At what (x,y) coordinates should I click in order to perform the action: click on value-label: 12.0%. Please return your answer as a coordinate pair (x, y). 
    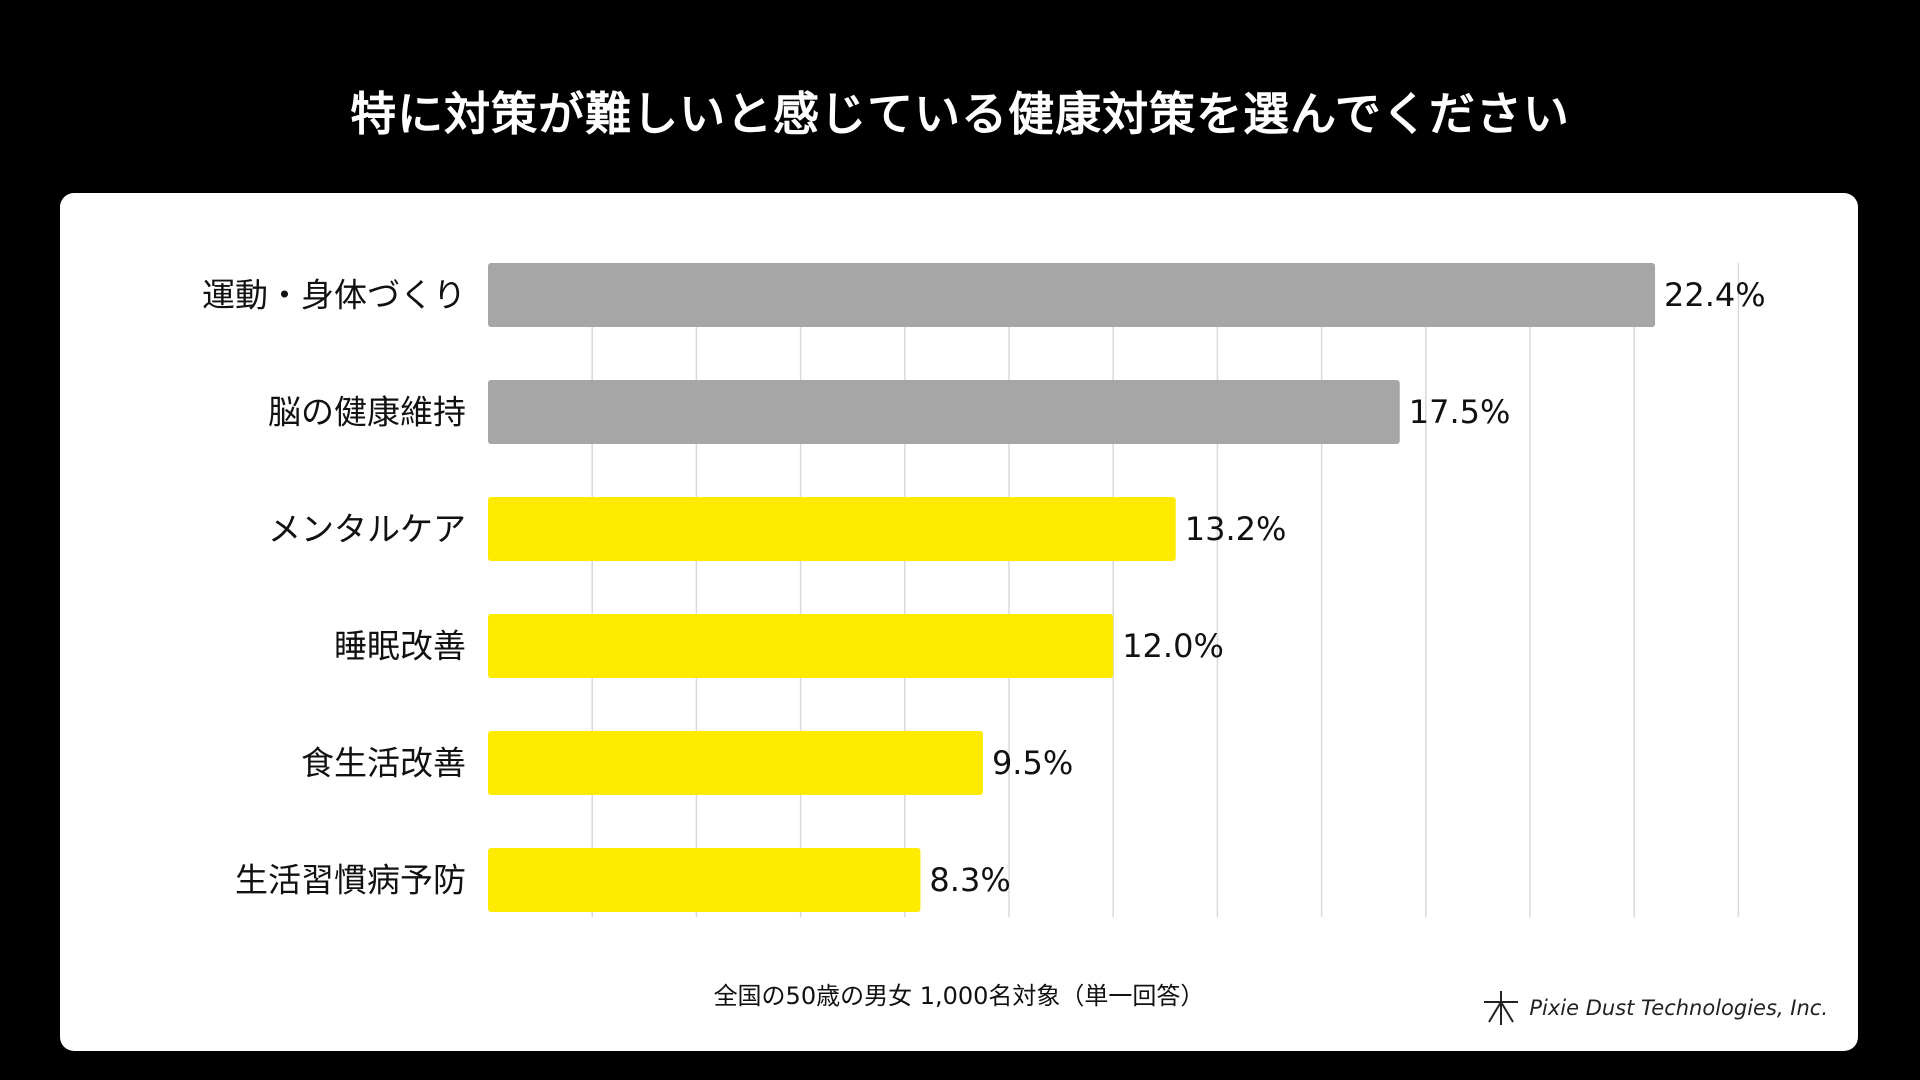
    Looking at the image, I should click on (1173, 646).